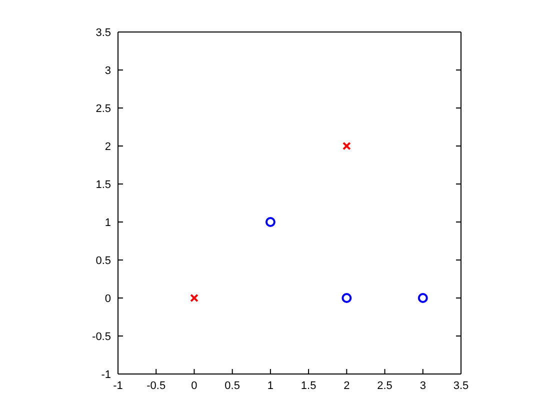 The image size is (560, 420). I want to click on x-tick-label: 3, so click(423, 386).